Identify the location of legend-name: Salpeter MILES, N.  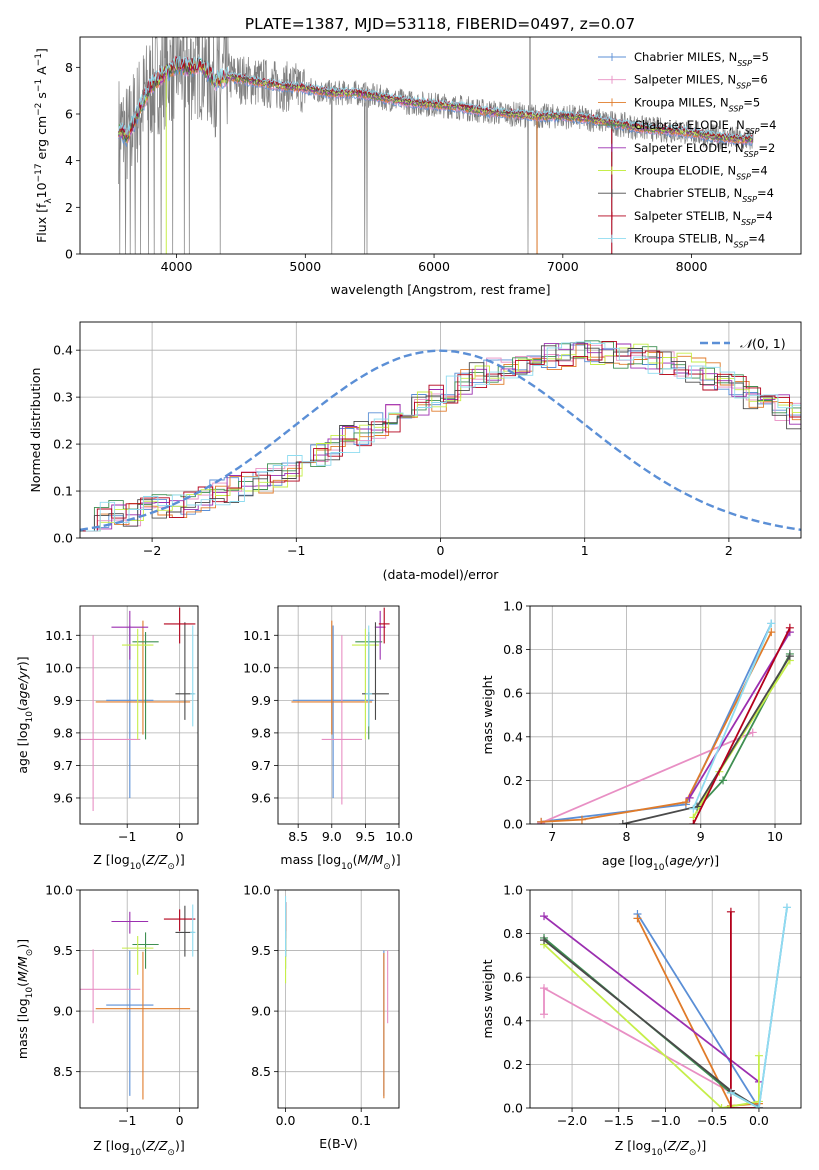
(685, 80).